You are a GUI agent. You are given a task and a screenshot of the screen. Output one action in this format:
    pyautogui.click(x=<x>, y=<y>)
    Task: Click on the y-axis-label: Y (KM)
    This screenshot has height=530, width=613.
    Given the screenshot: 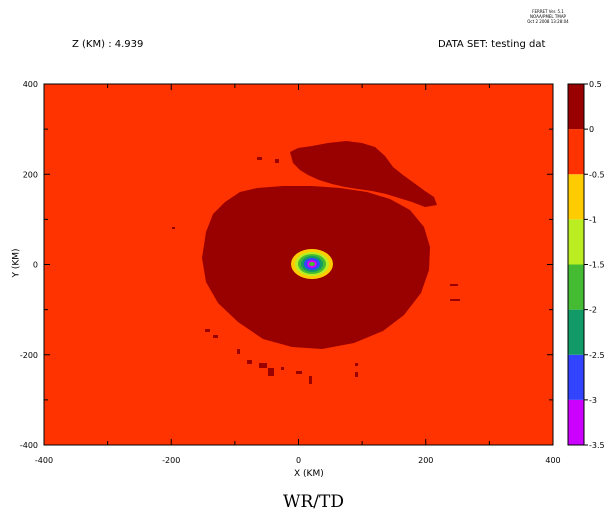 What is the action you would take?
    pyautogui.click(x=16, y=263)
    